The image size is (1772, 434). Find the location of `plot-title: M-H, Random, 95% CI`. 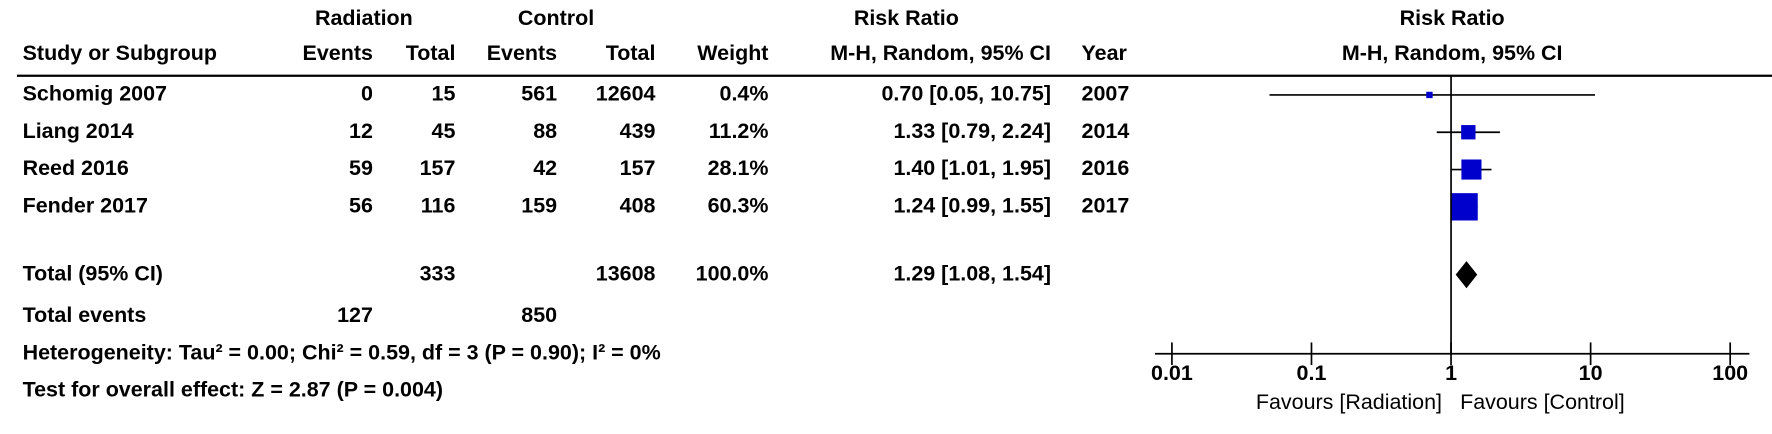

plot-title: M-H, Random, 95% CI is located at coordinates (1452, 53).